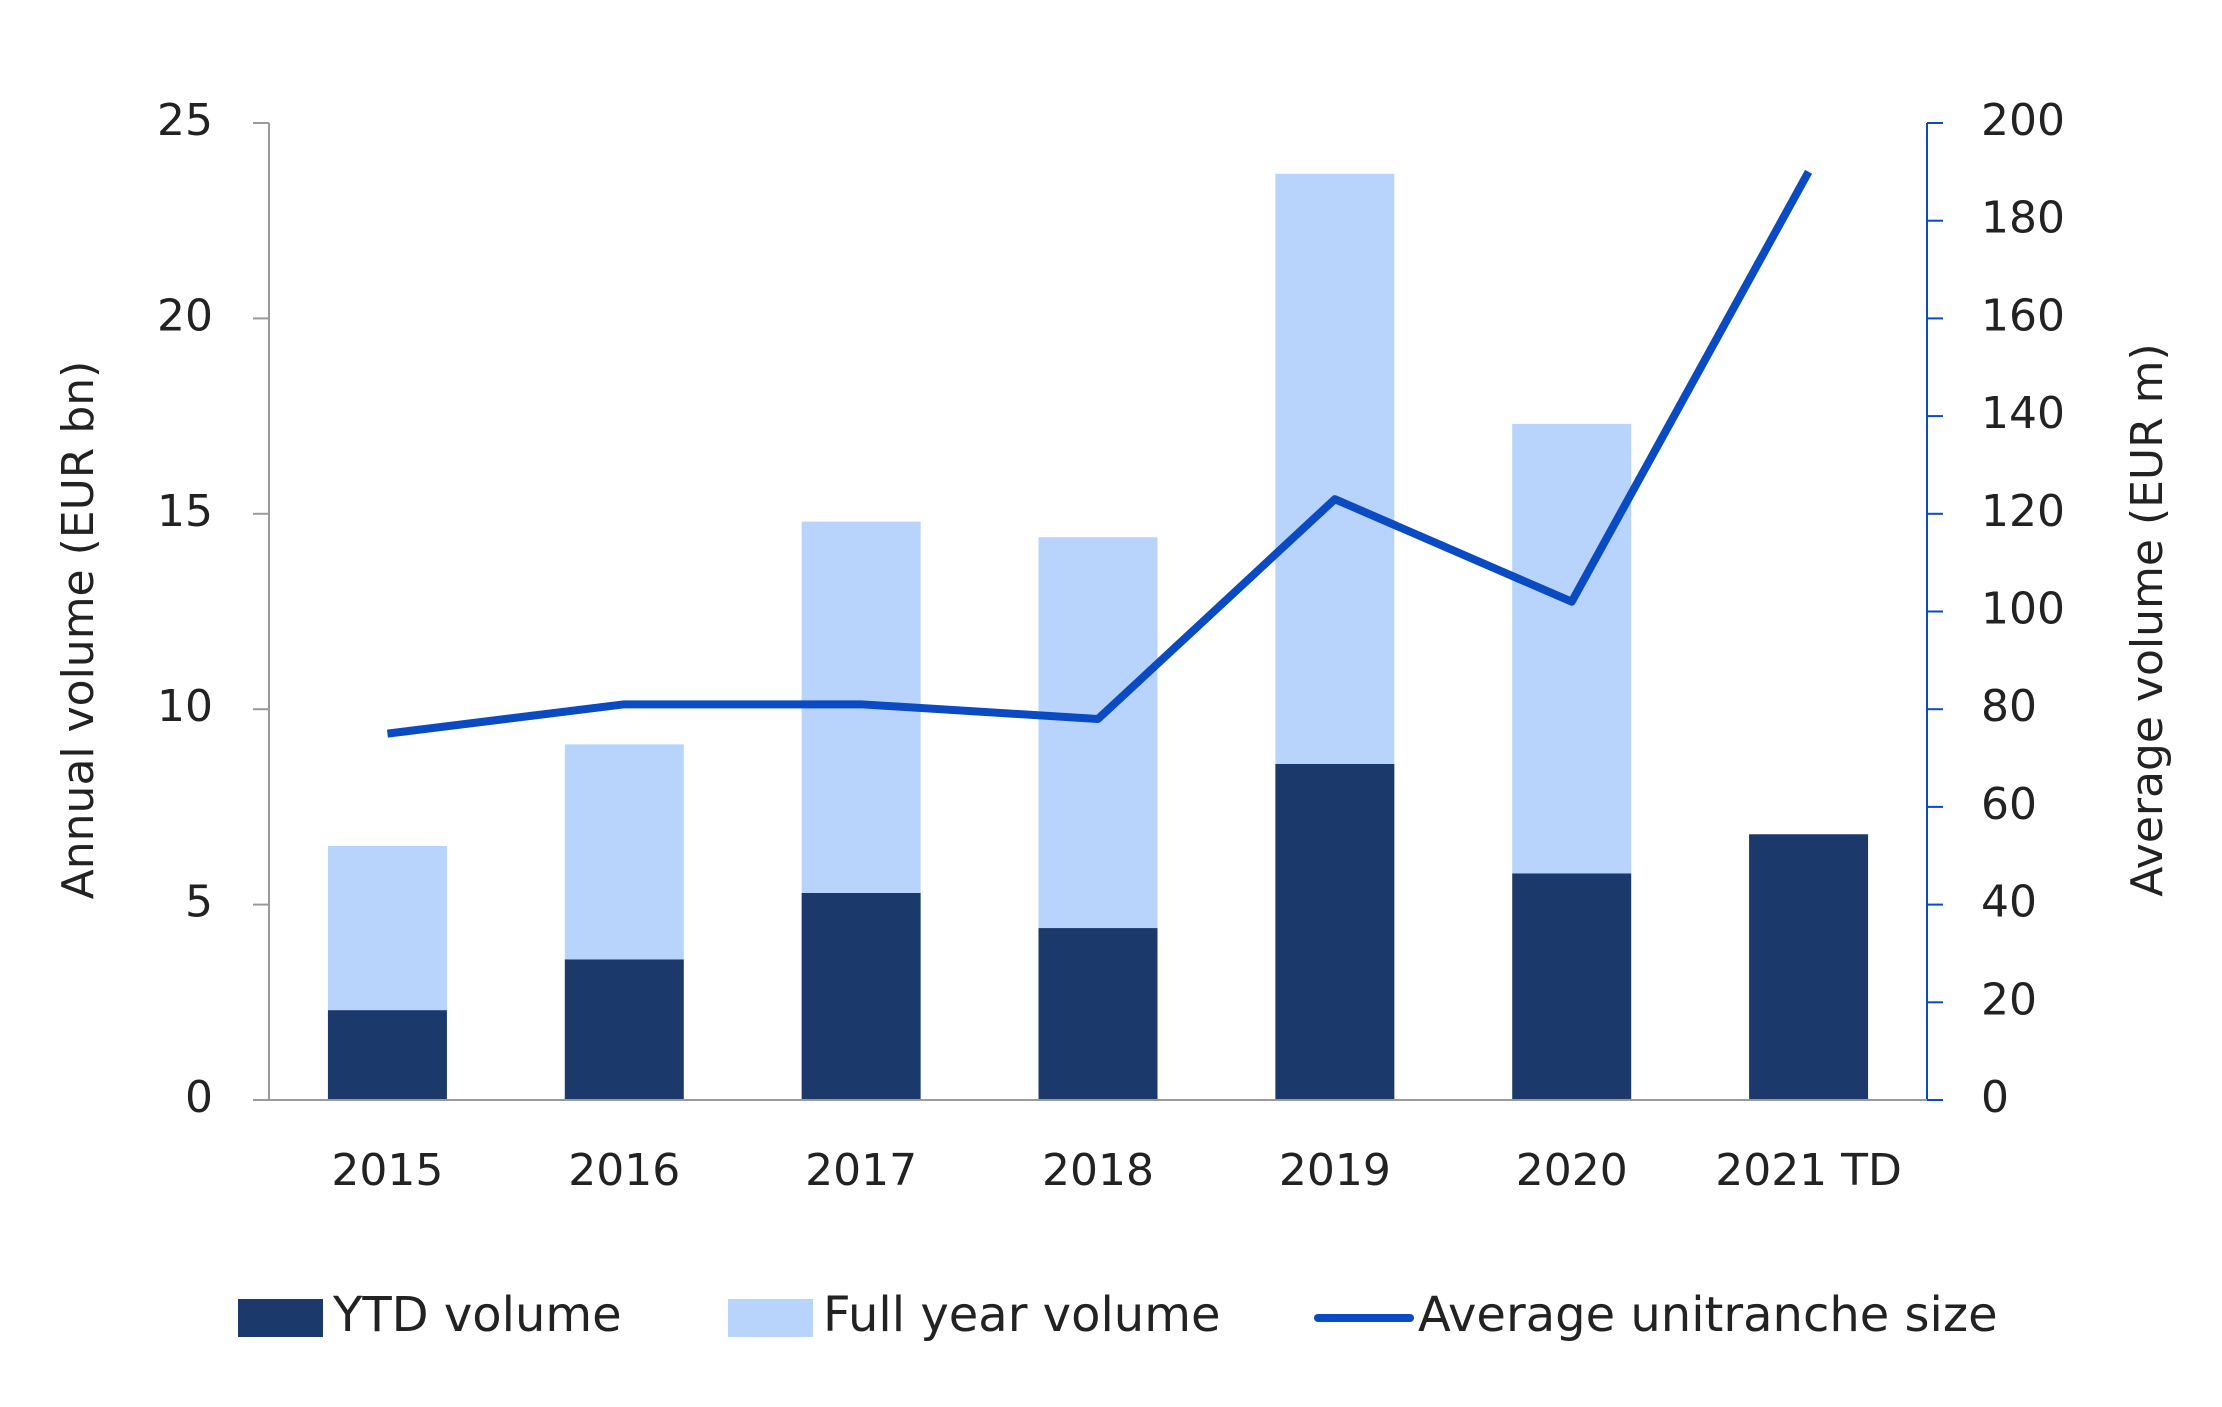 The height and width of the screenshot is (1407, 2222). What do you see at coordinates (2009, 902) in the screenshot?
I see `y2-tick-label: 40` at bounding box center [2009, 902].